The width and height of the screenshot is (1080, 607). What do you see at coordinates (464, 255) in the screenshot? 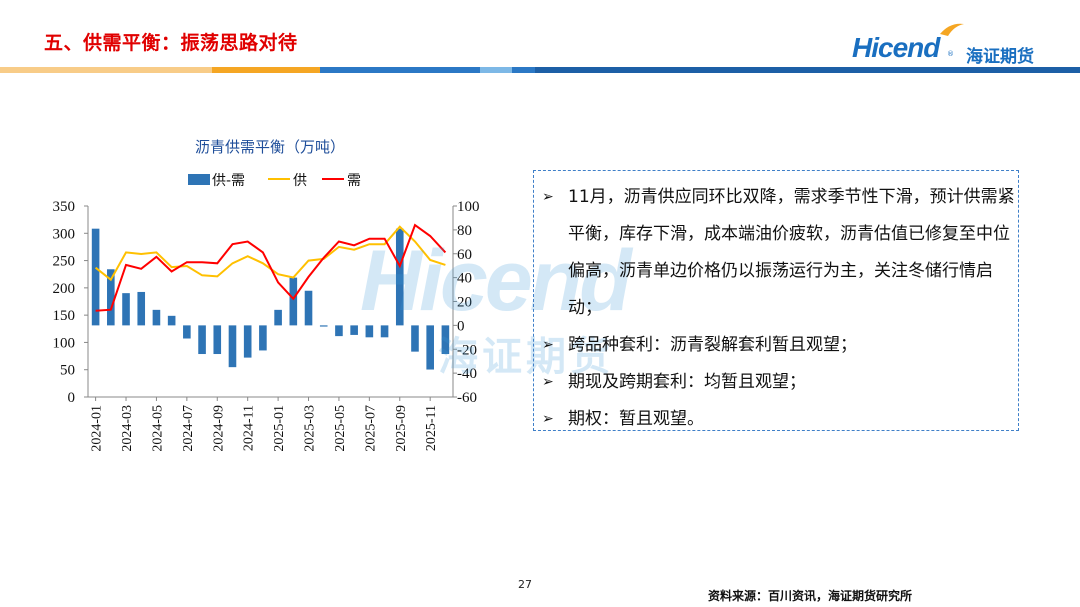
I see `right-axis-tick-label: 60` at bounding box center [464, 255].